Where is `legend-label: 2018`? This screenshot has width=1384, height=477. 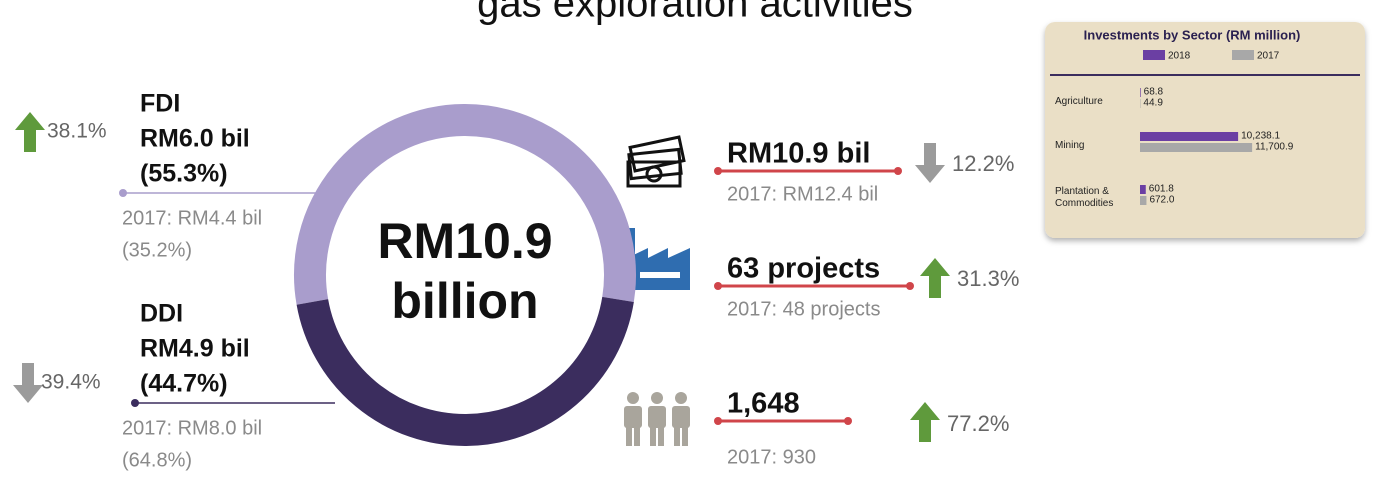 legend-label: 2018 is located at coordinates (1179, 56).